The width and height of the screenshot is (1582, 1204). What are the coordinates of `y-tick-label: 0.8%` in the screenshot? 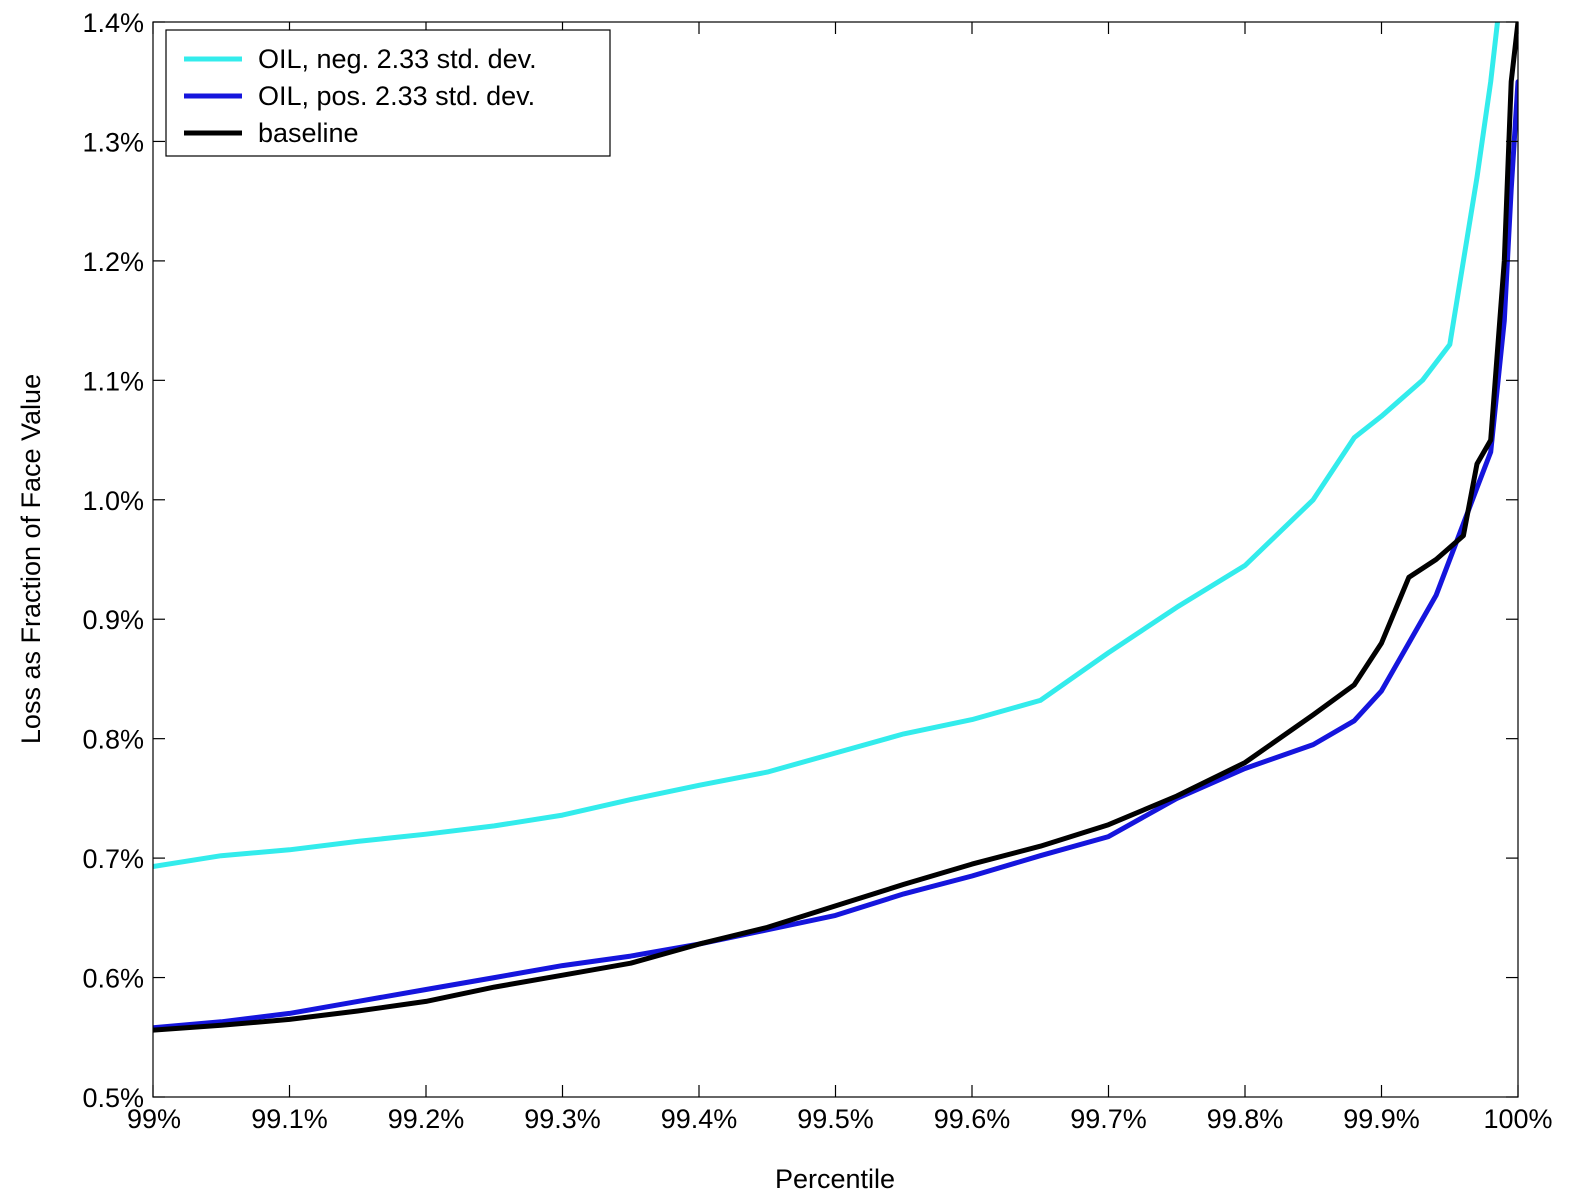 It's located at (113, 740).